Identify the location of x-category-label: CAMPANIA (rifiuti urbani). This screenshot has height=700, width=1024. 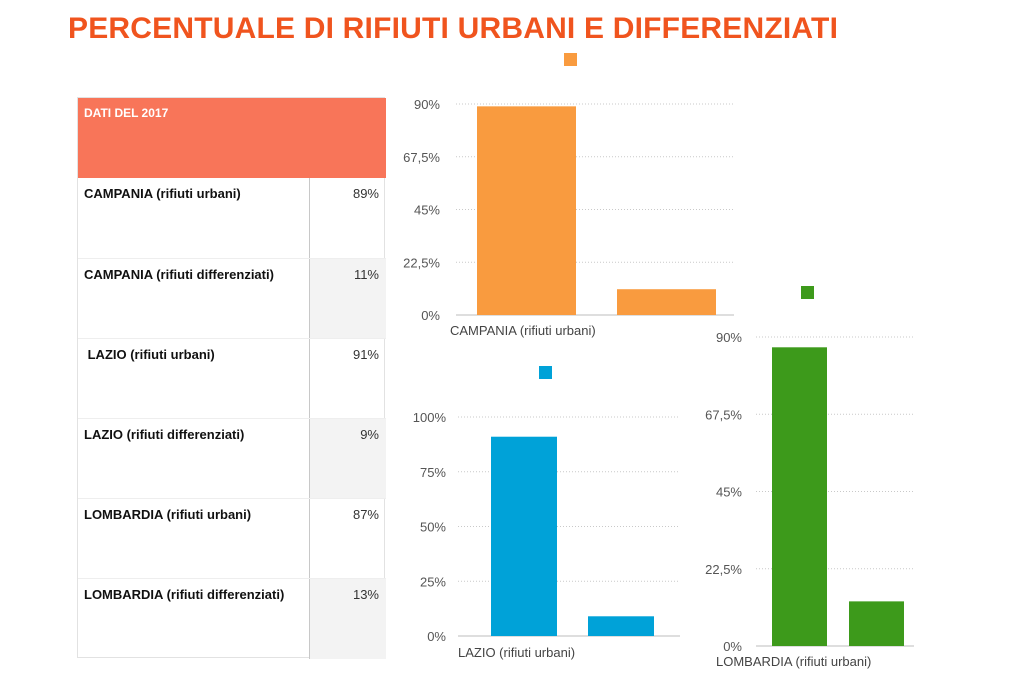
(523, 330).